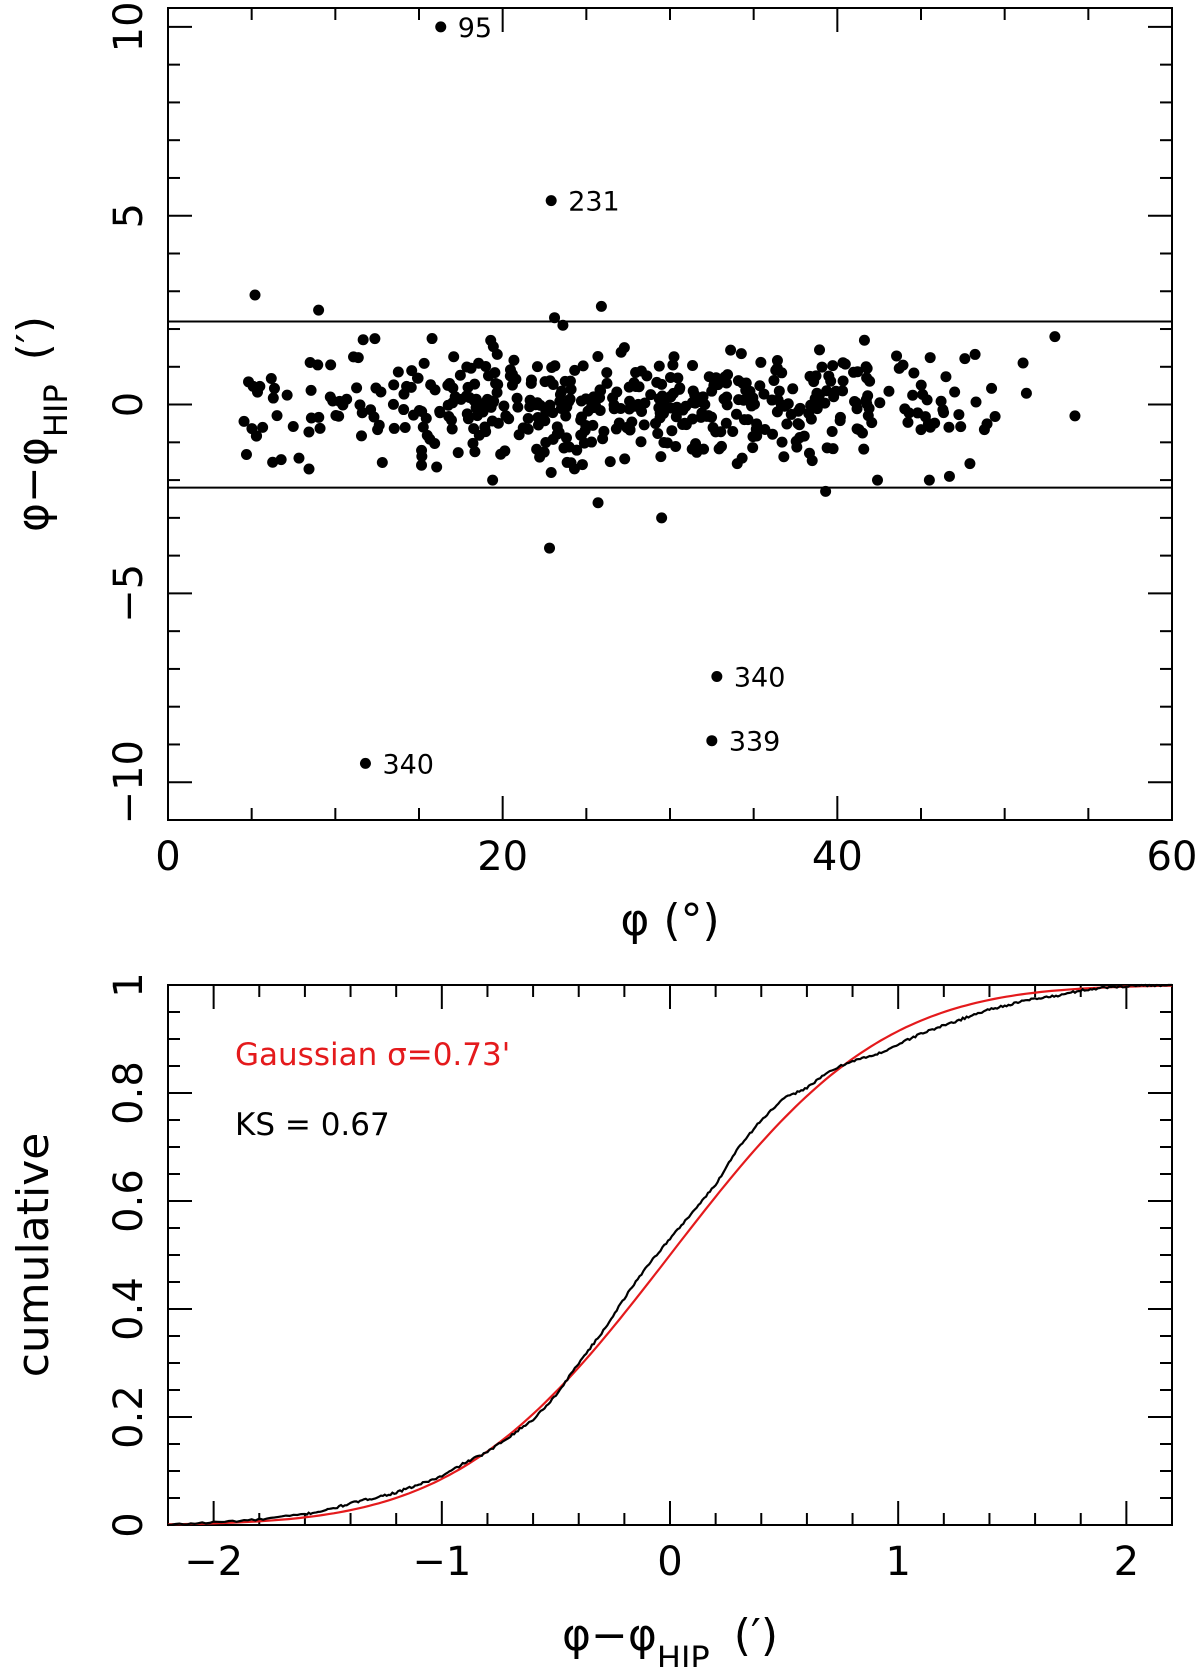 The height and width of the screenshot is (1667, 1200). I want to click on y-tick-label: 0.8, so click(129, 1093).